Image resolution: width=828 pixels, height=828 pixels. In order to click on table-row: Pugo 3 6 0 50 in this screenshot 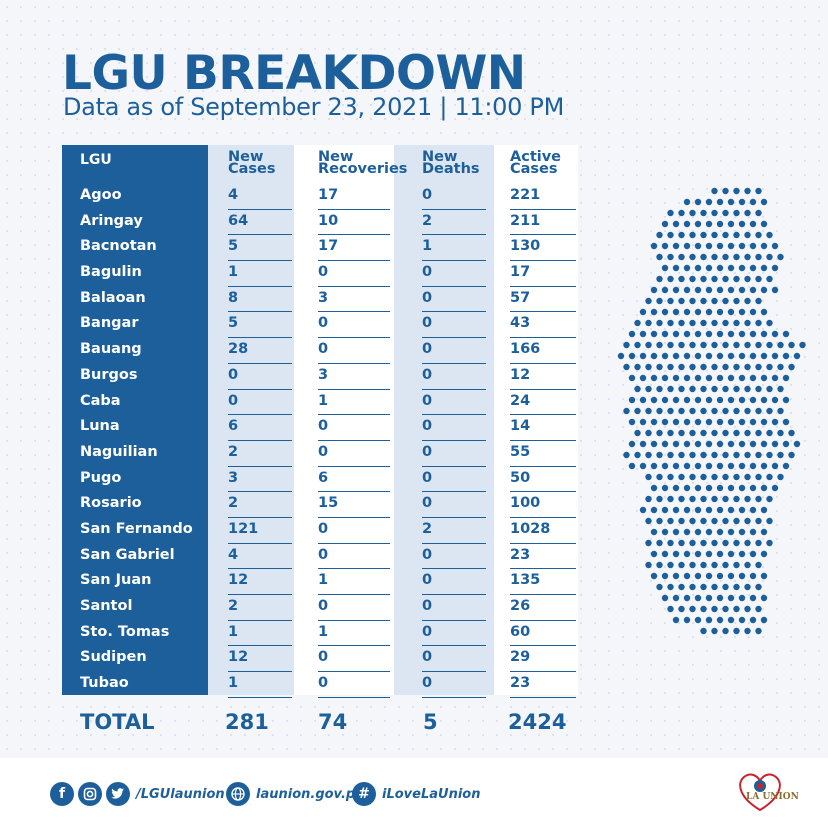, I will do `click(320, 480)`.